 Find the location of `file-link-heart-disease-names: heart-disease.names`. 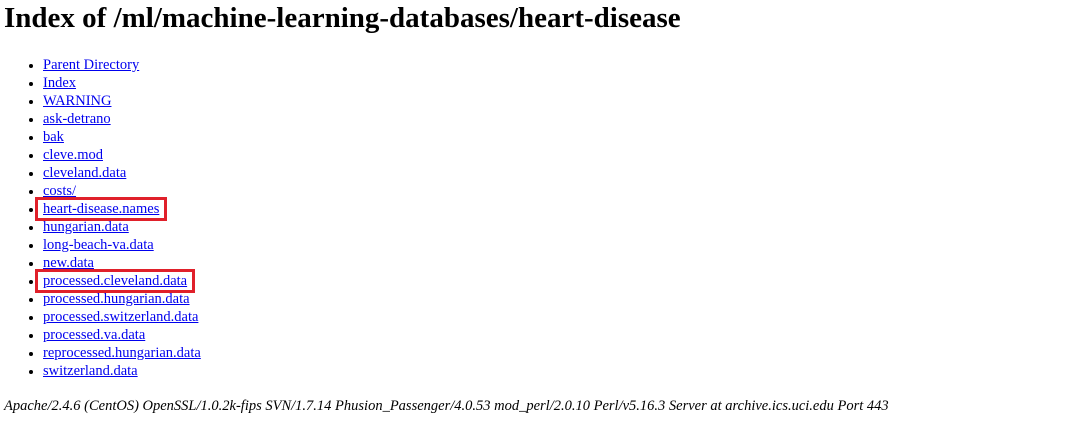

file-link-heart-disease-names: heart-disease.names is located at coordinates (101, 209).